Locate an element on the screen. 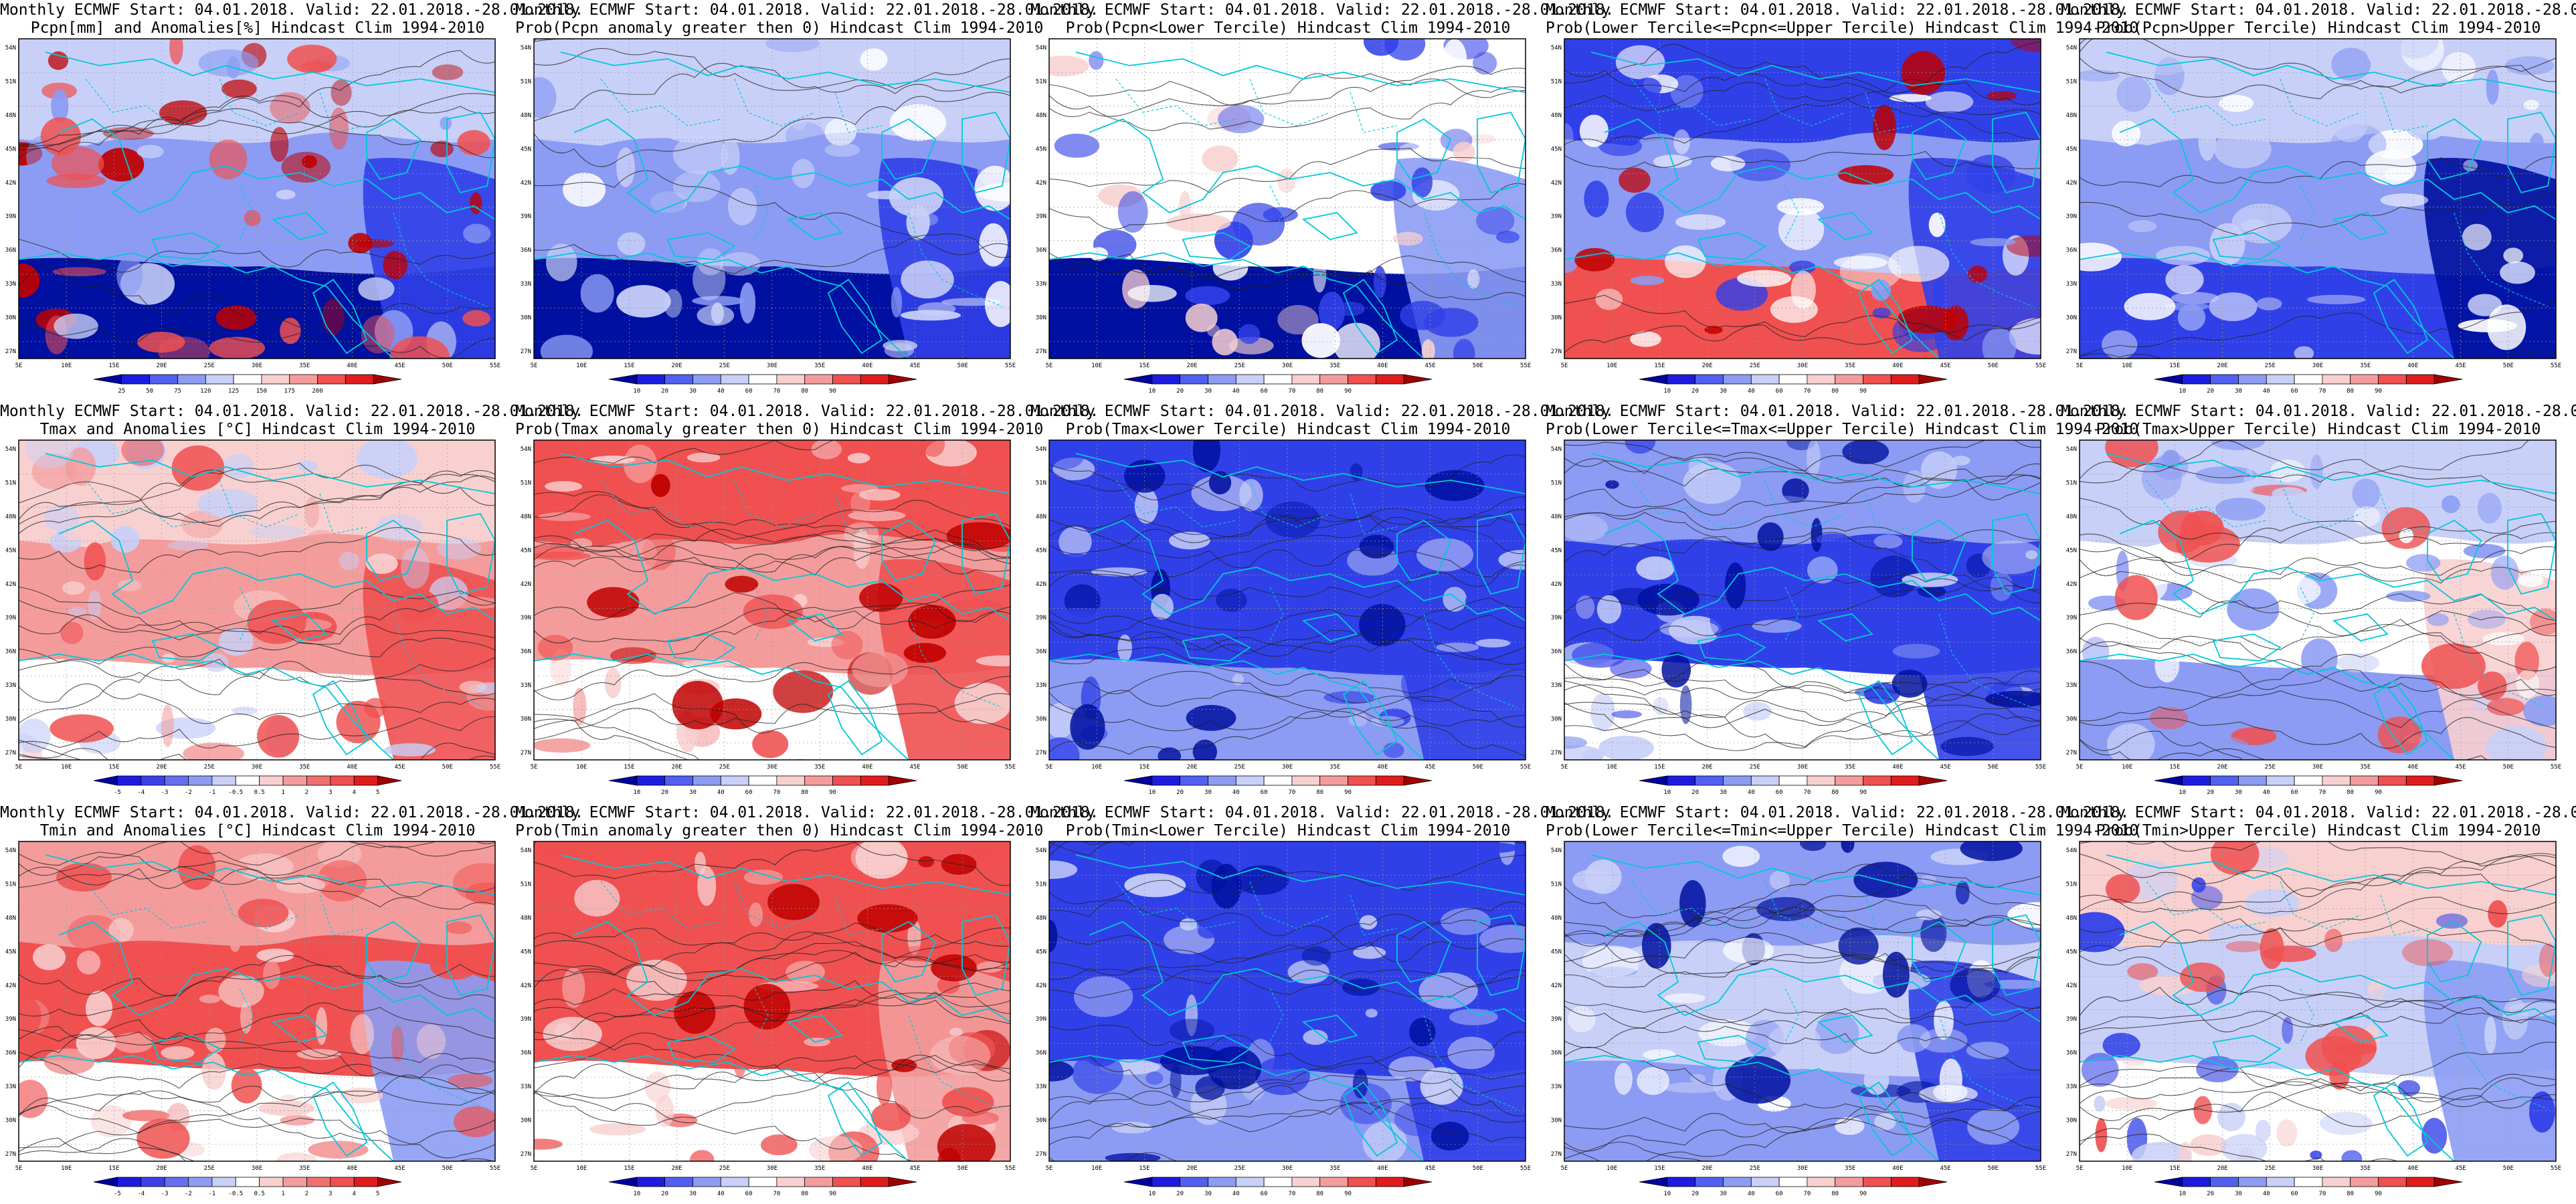 The width and height of the screenshot is (2576, 1204). colorbar-tick-label: 80 is located at coordinates (1835, 1194).